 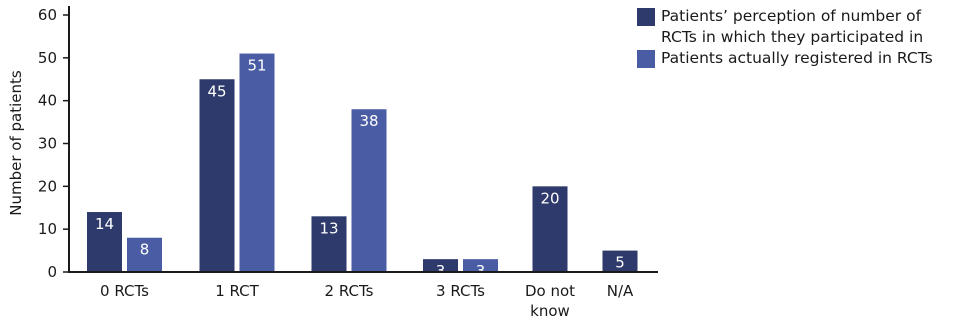 What do you see at coordinates (368, 121) in the screenshot?
I see `data-label: 38` at bounding box center [368, 121].